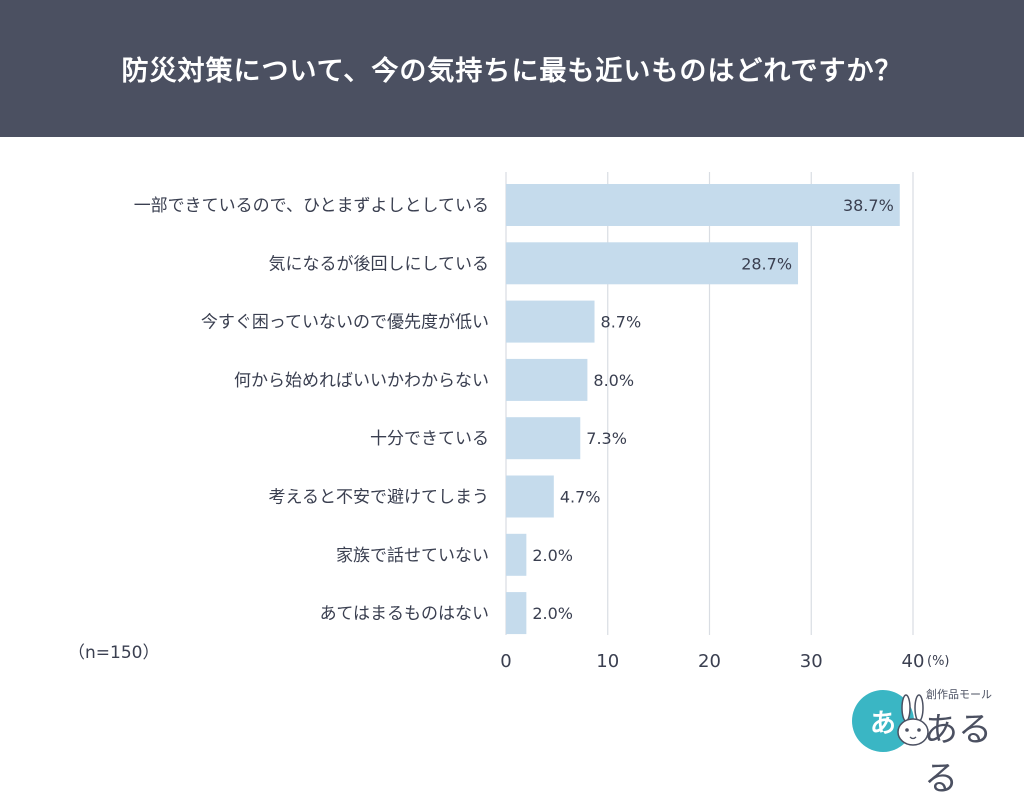 The width and height of the screenshot is (1024, 800). I want to click on bar-value-label-2: 8.7%, so click(621, 322).